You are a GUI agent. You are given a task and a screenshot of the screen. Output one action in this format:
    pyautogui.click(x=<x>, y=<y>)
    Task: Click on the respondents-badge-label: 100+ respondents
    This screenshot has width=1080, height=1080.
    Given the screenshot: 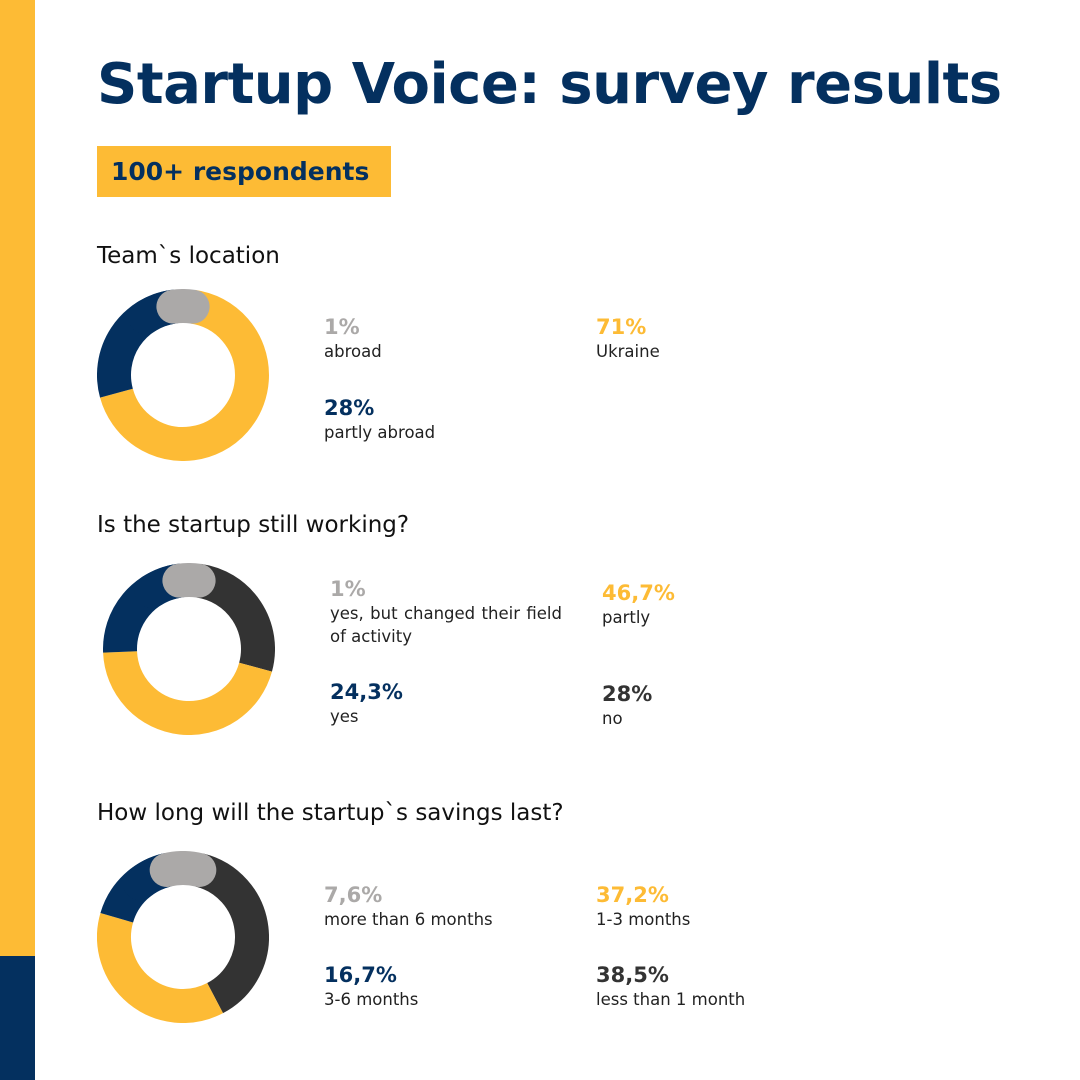 What is the action you would take?
    pyautogui.click(x=240, y=171)
    